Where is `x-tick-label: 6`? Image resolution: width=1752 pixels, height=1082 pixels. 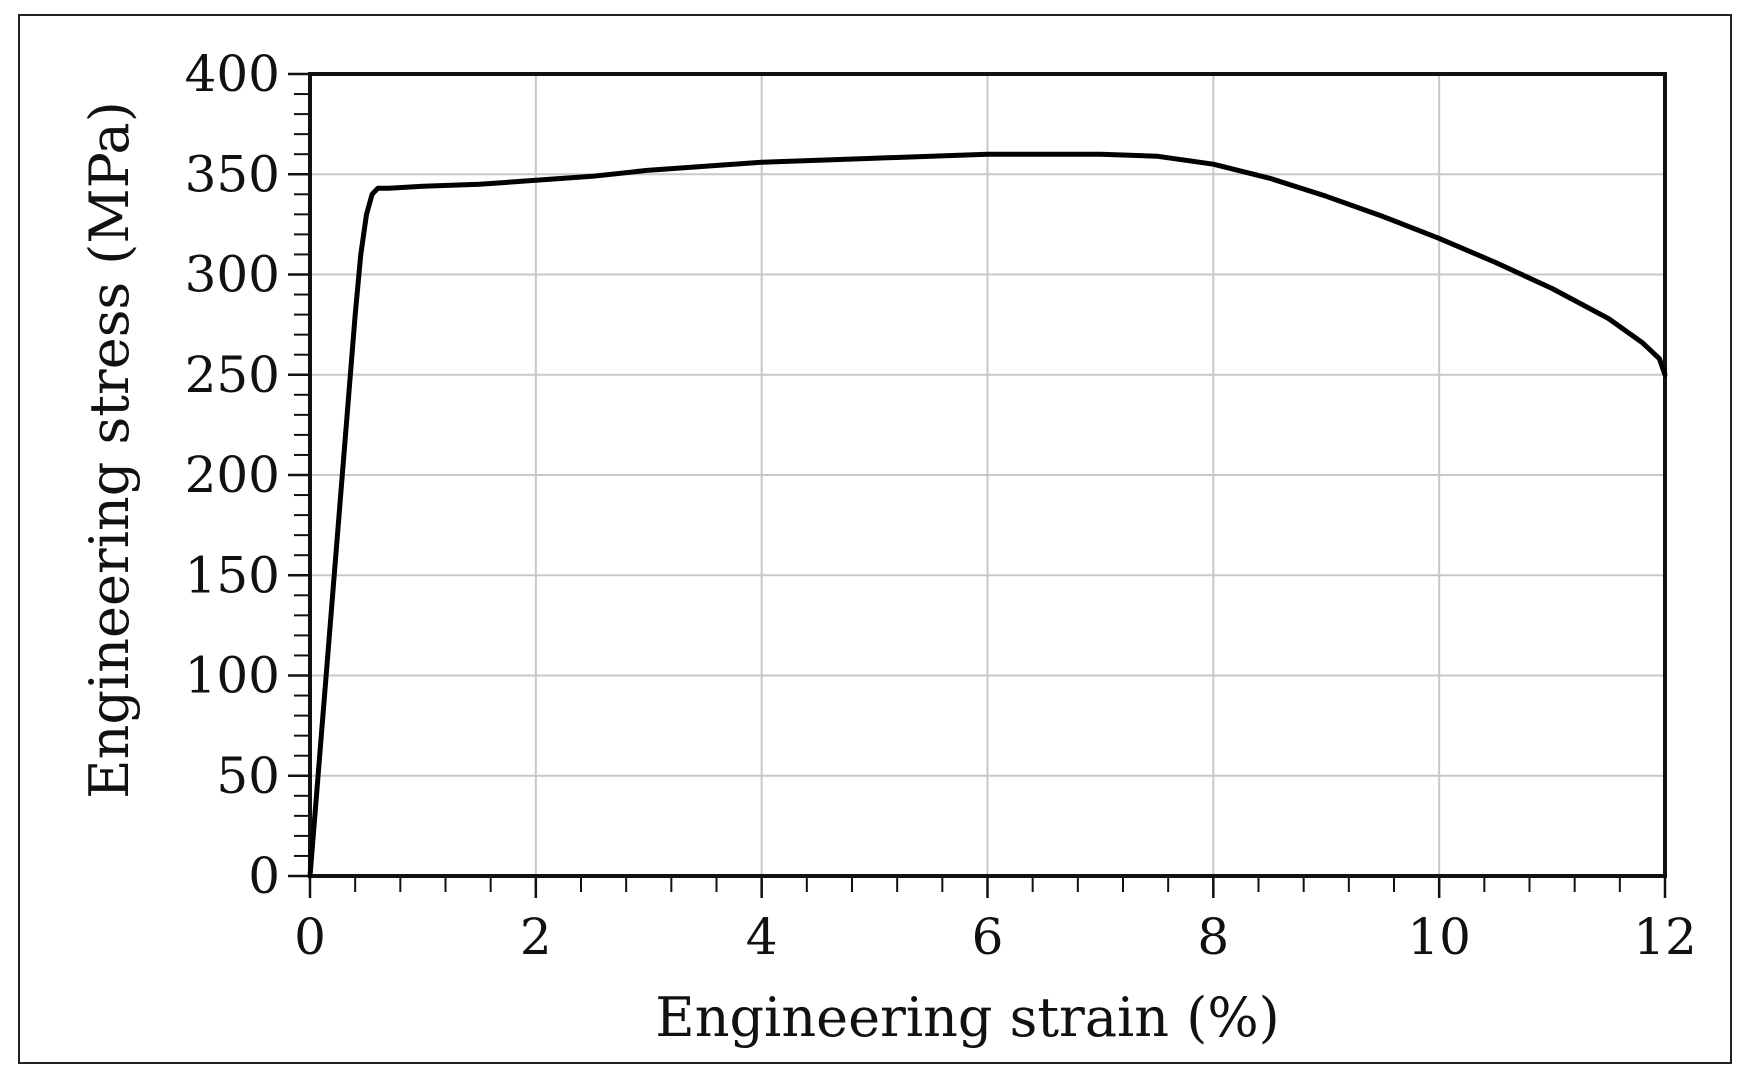 x-tick-label: 6 is located at coordinates (988, 937).